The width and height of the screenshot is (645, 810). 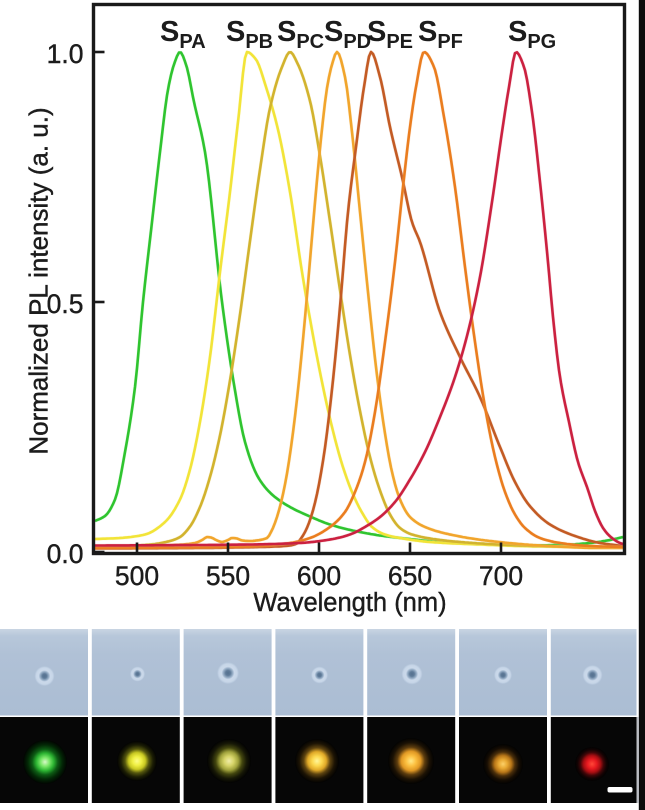 What do you see at coordinates (65, 54) in the screenshot?
I see `svg-text: 1.0` at bounding box center [65, 54].